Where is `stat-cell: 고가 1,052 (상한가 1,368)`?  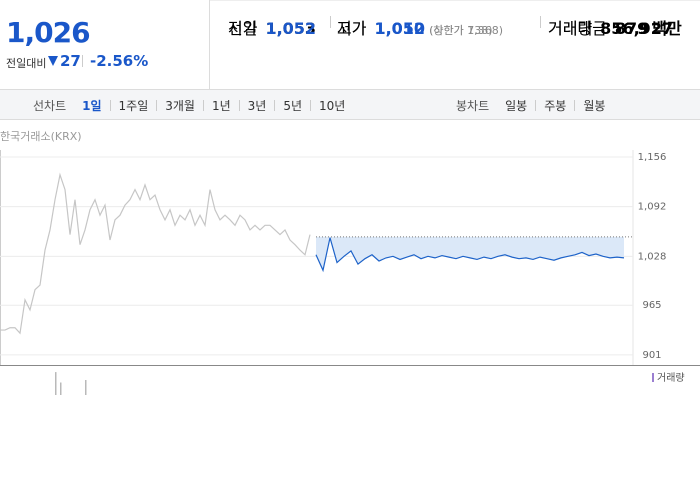 stat-cell: 고가 1,052 (상한가 1,368) is located at coordinates (420, 27).